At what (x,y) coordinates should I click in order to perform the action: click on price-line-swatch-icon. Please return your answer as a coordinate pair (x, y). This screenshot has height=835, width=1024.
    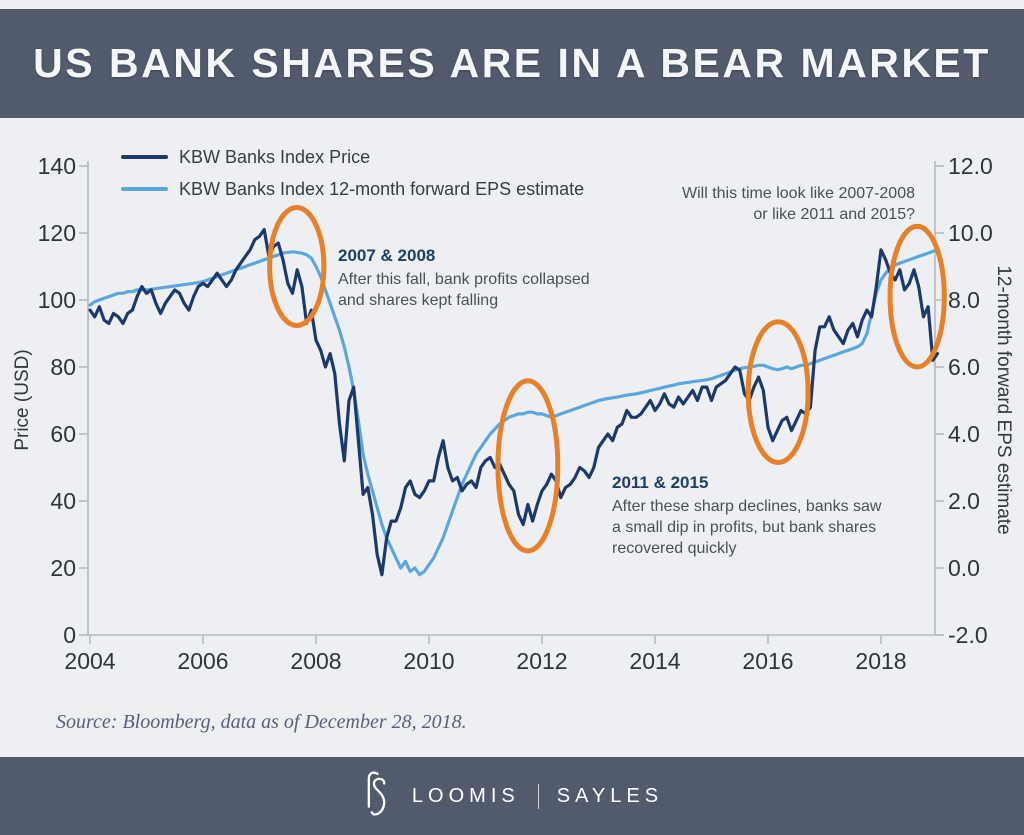
    Looking at the image, I should click on (144, 157).